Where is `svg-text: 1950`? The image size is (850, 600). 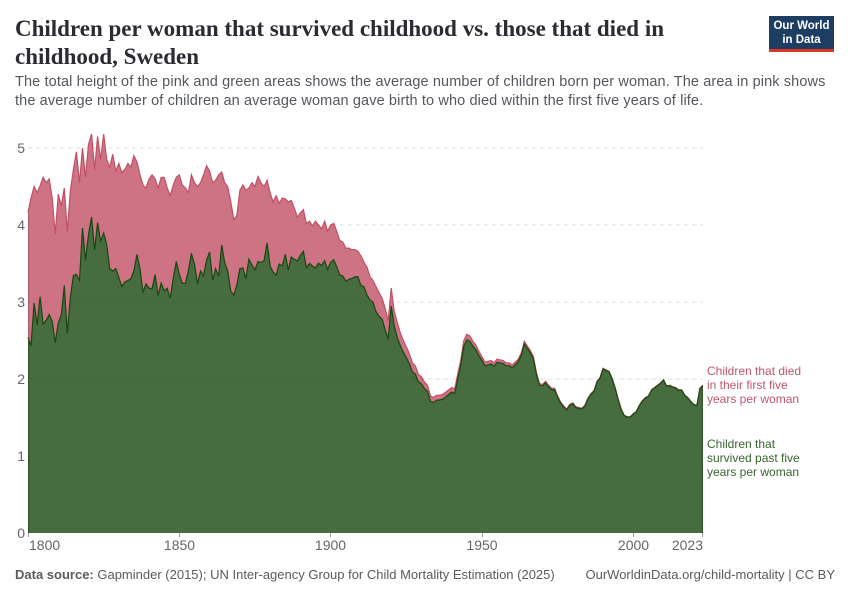
svg-text: 1950 is located at coordinates (481, 545).